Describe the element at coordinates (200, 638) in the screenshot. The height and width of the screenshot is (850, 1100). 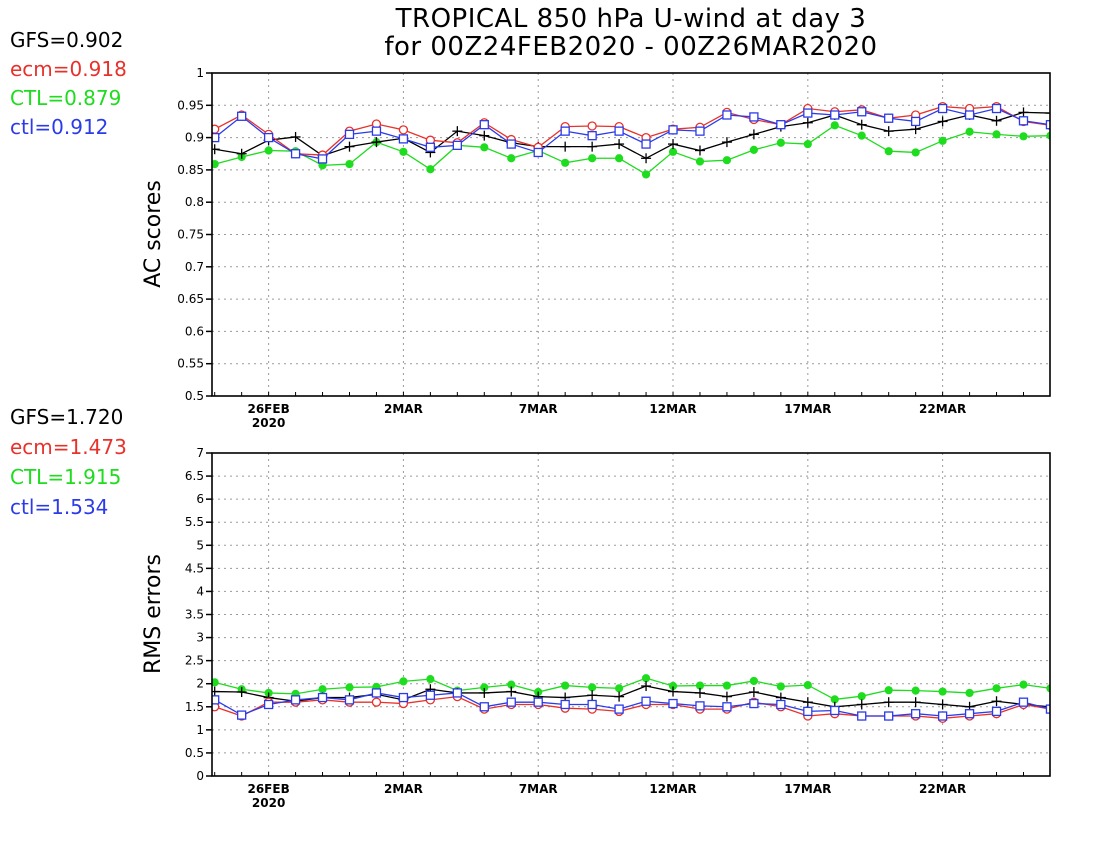
I see `panel2-ytick-label: 3` at that location.